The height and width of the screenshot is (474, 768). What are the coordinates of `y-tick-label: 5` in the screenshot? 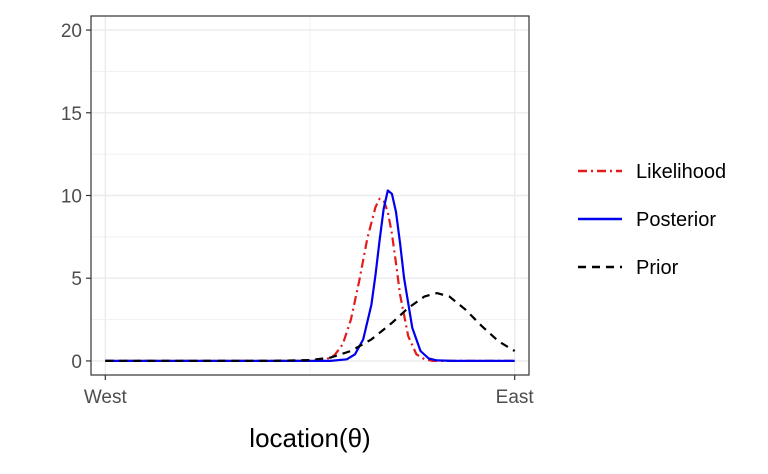 It's located at (76, 279).